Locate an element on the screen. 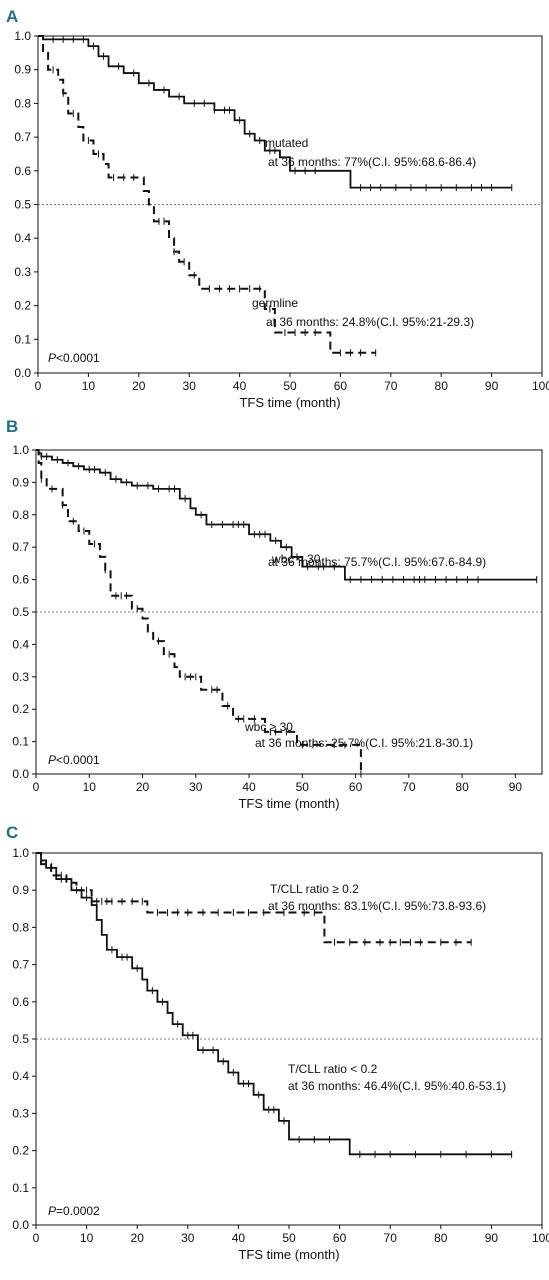 This screenshot has width=549, height=1280. y-tick-label: 0.3 is located at coordinates (20, 677).